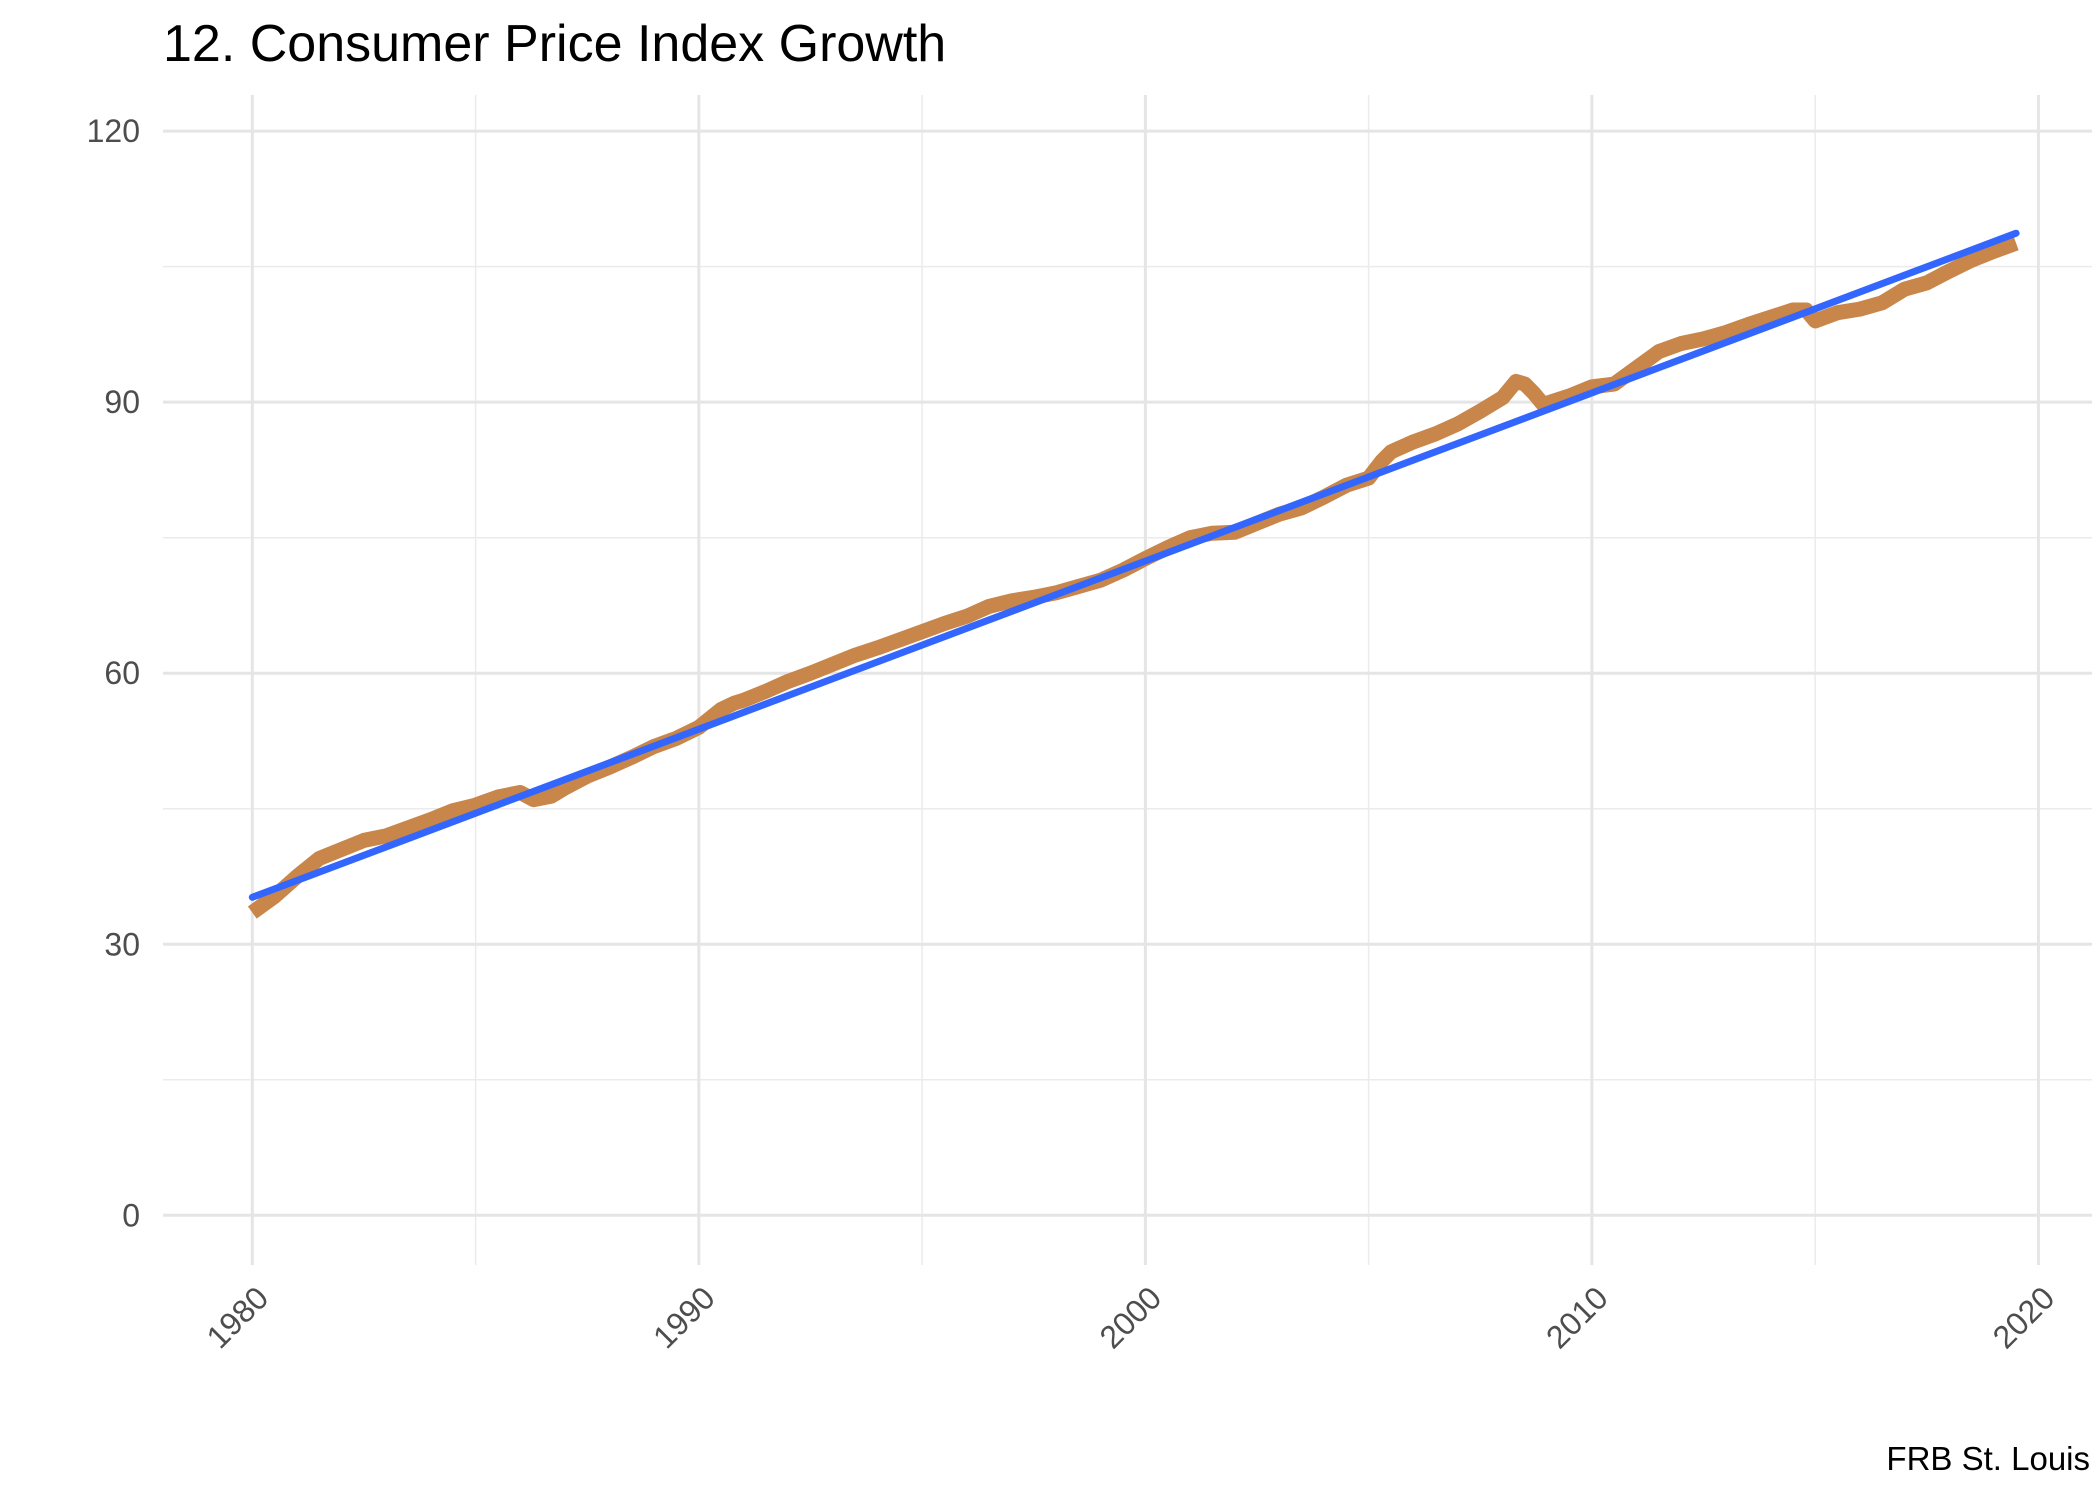 Image resolution: width=2100 pixels, height=1499 pixels. What do you see at coordinates (1988, 1458) in the screenshot?
I see `chart-caption: FRB St. Louis` at bounding box center [1988, 1458].